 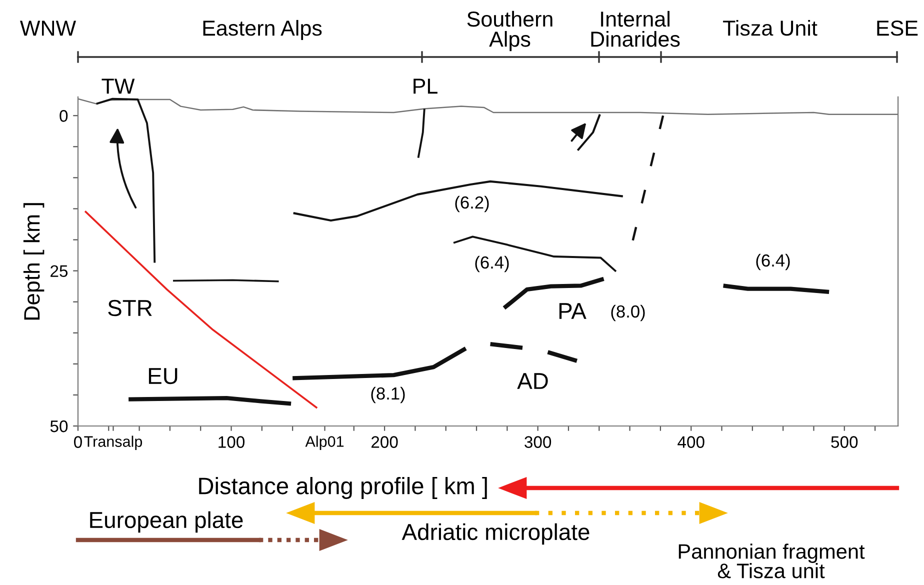 I want to click on annotation: (6.2), so click(x=472, y=204).